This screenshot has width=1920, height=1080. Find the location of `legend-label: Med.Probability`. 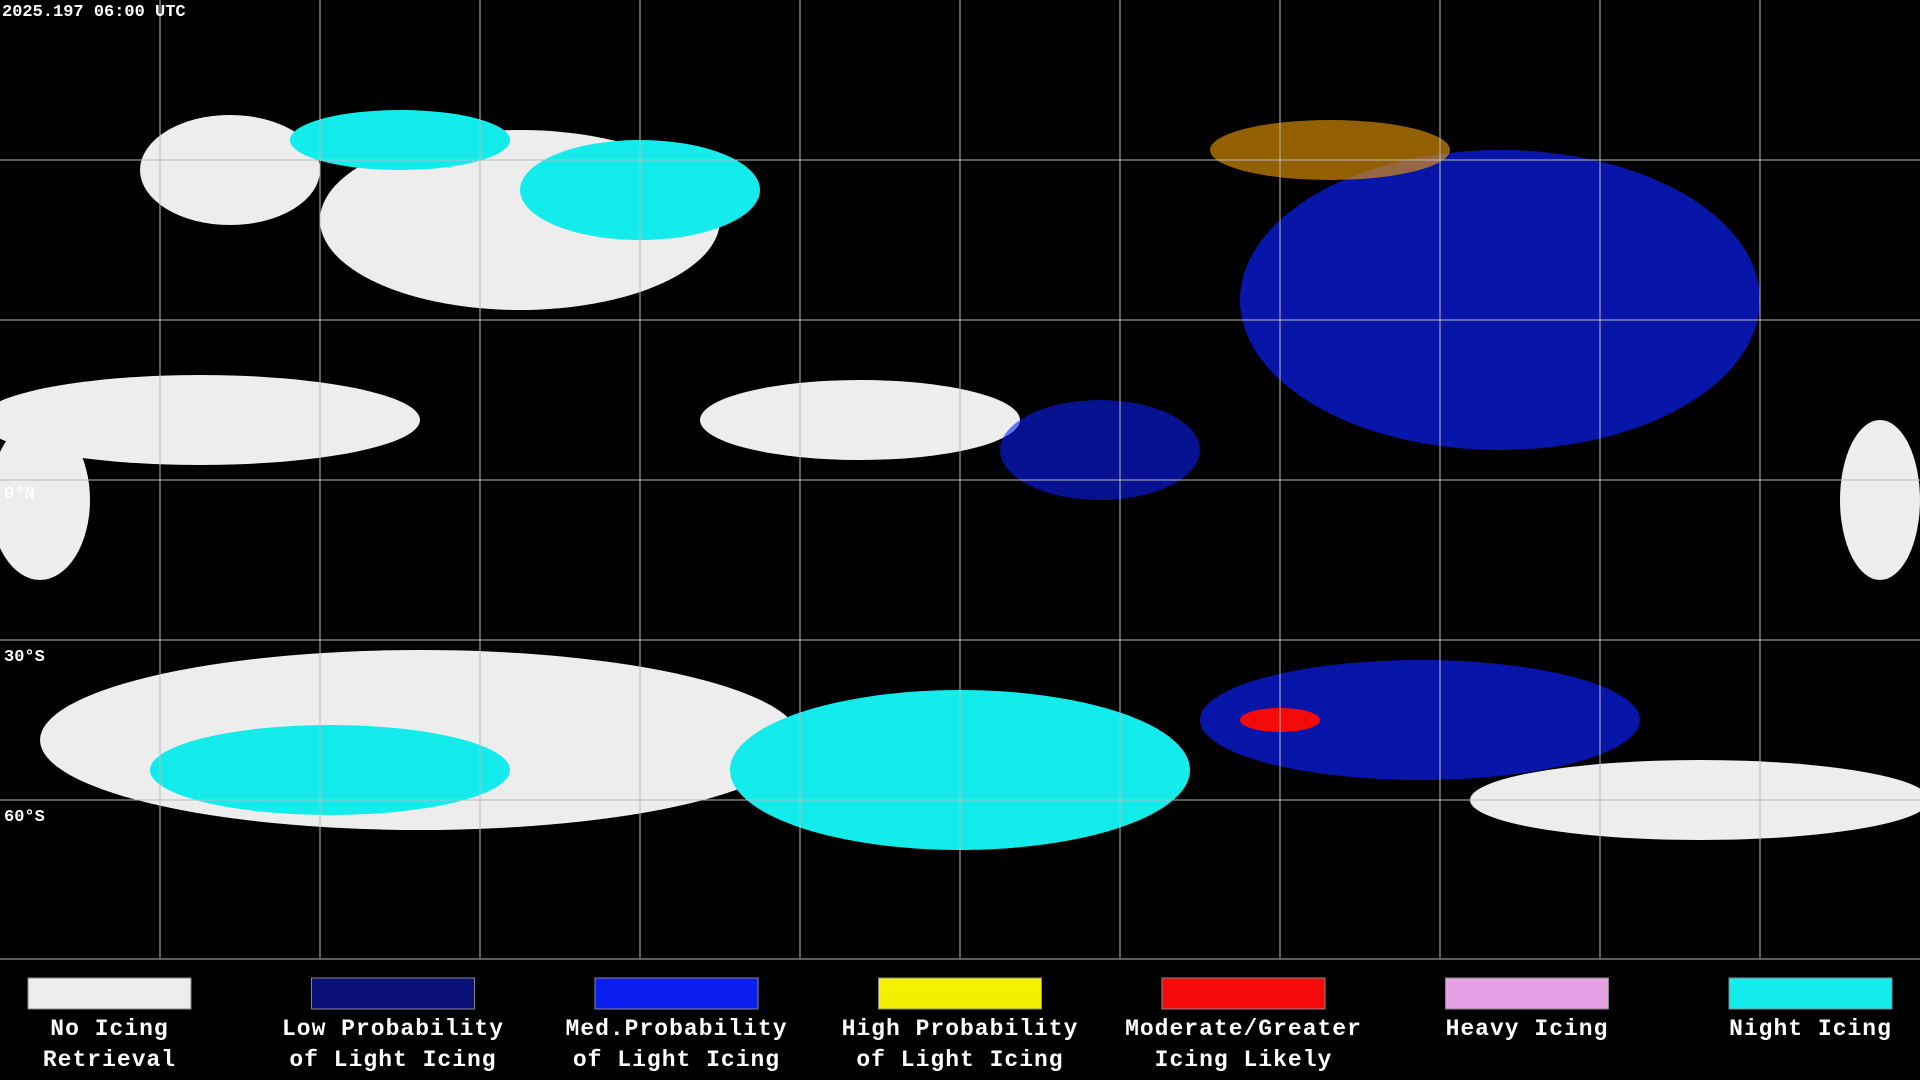

legend-label: Med.Probability is located at coordinates (676, 1029).